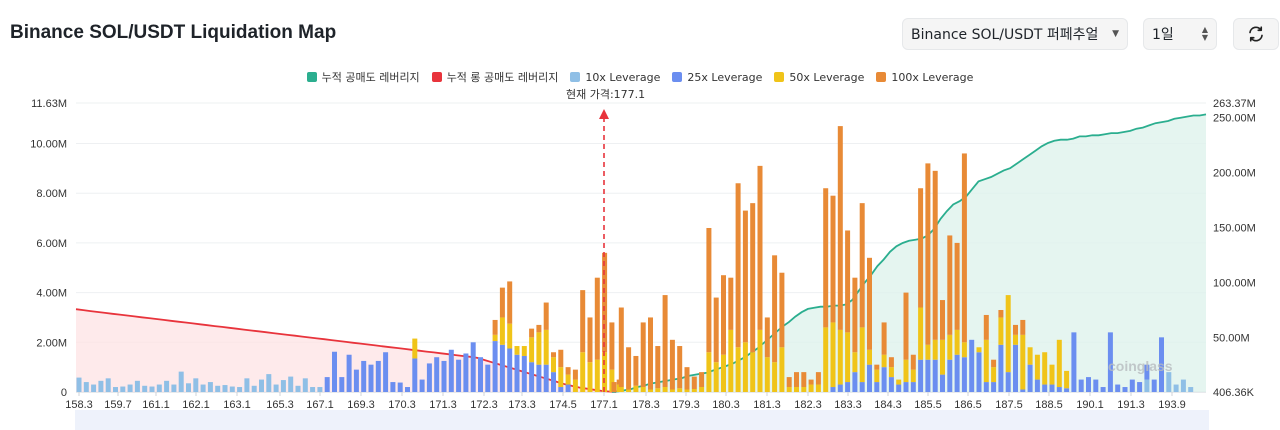 Image resolution: width=1280 pixels, height=430 pixels. Describe the element at coordinates (1204, 33) in the screenshot. I see `stepper-icon: ▲ ▼` at that location.